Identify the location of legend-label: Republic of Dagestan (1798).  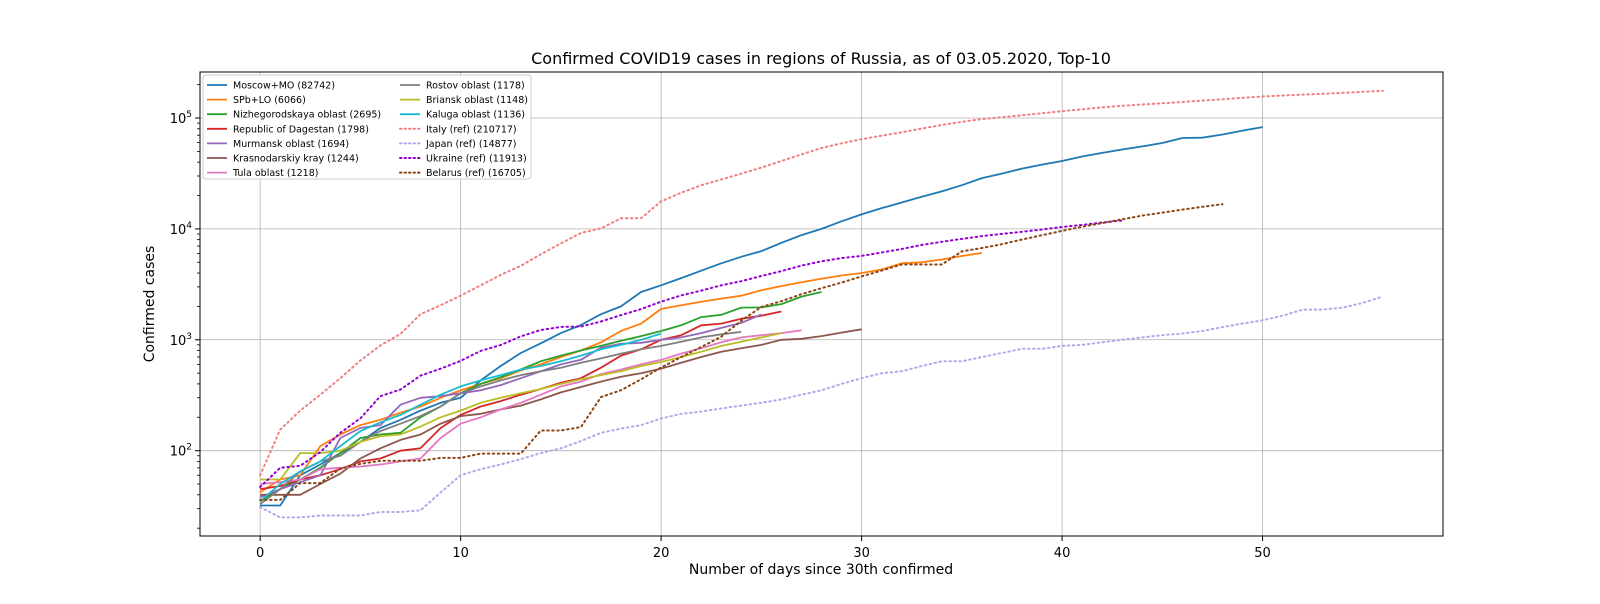
(301, 129).